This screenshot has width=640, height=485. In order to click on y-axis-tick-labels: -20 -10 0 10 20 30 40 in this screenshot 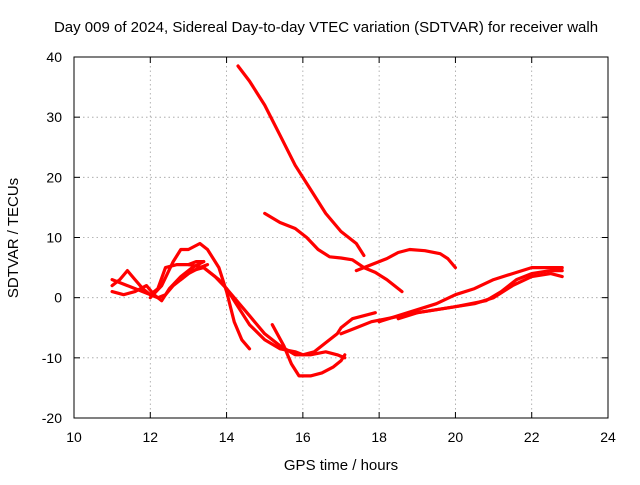, I will do `click(52, 237)`.